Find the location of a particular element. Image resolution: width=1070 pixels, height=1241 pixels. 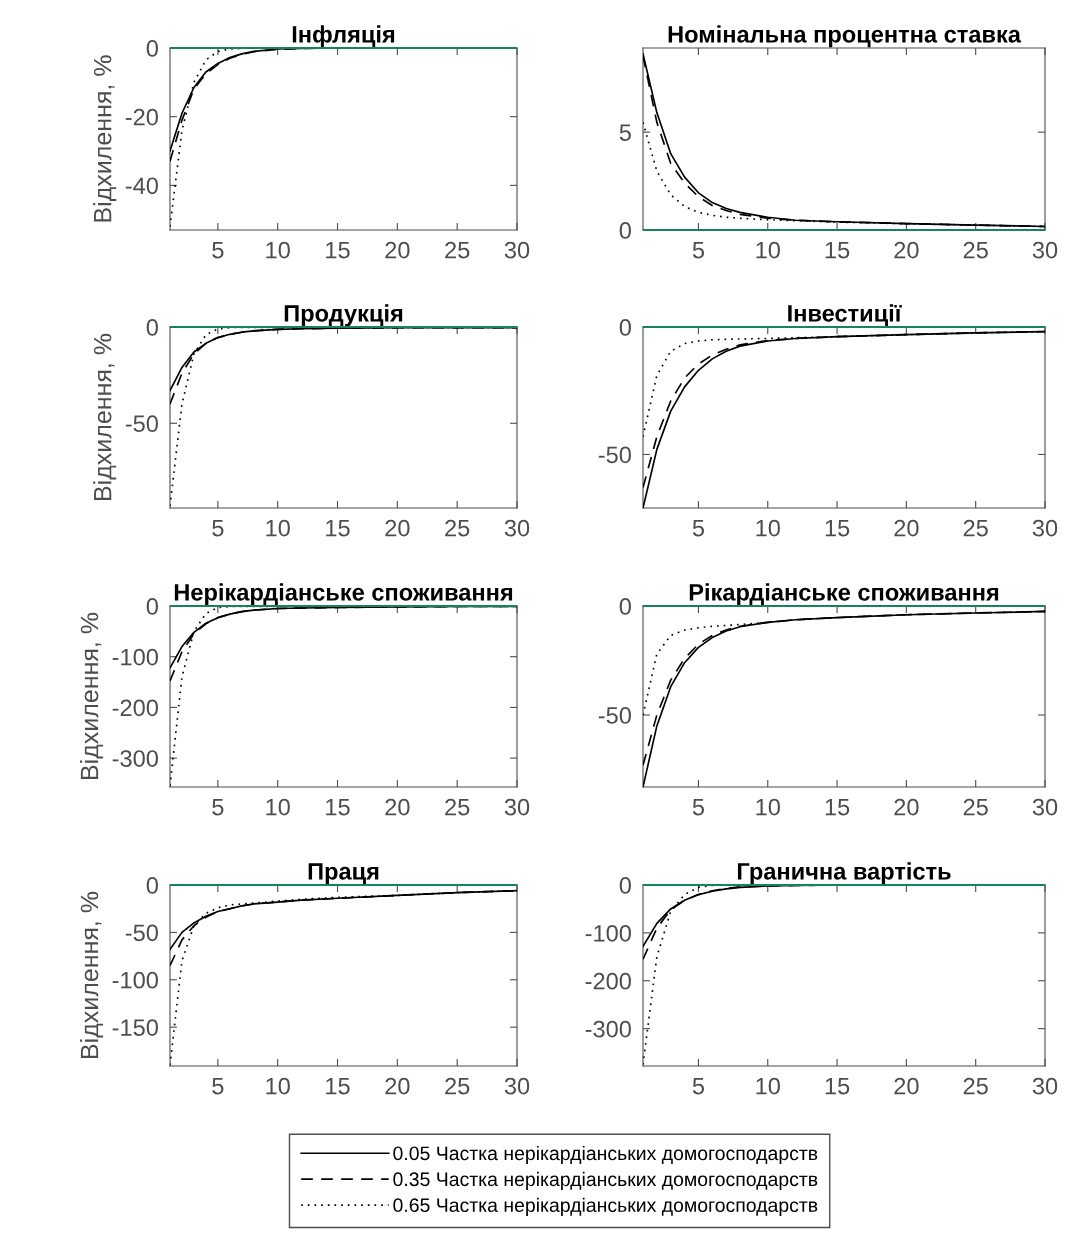

y-tick-label: -150 is located at coordinates (135, 1027).